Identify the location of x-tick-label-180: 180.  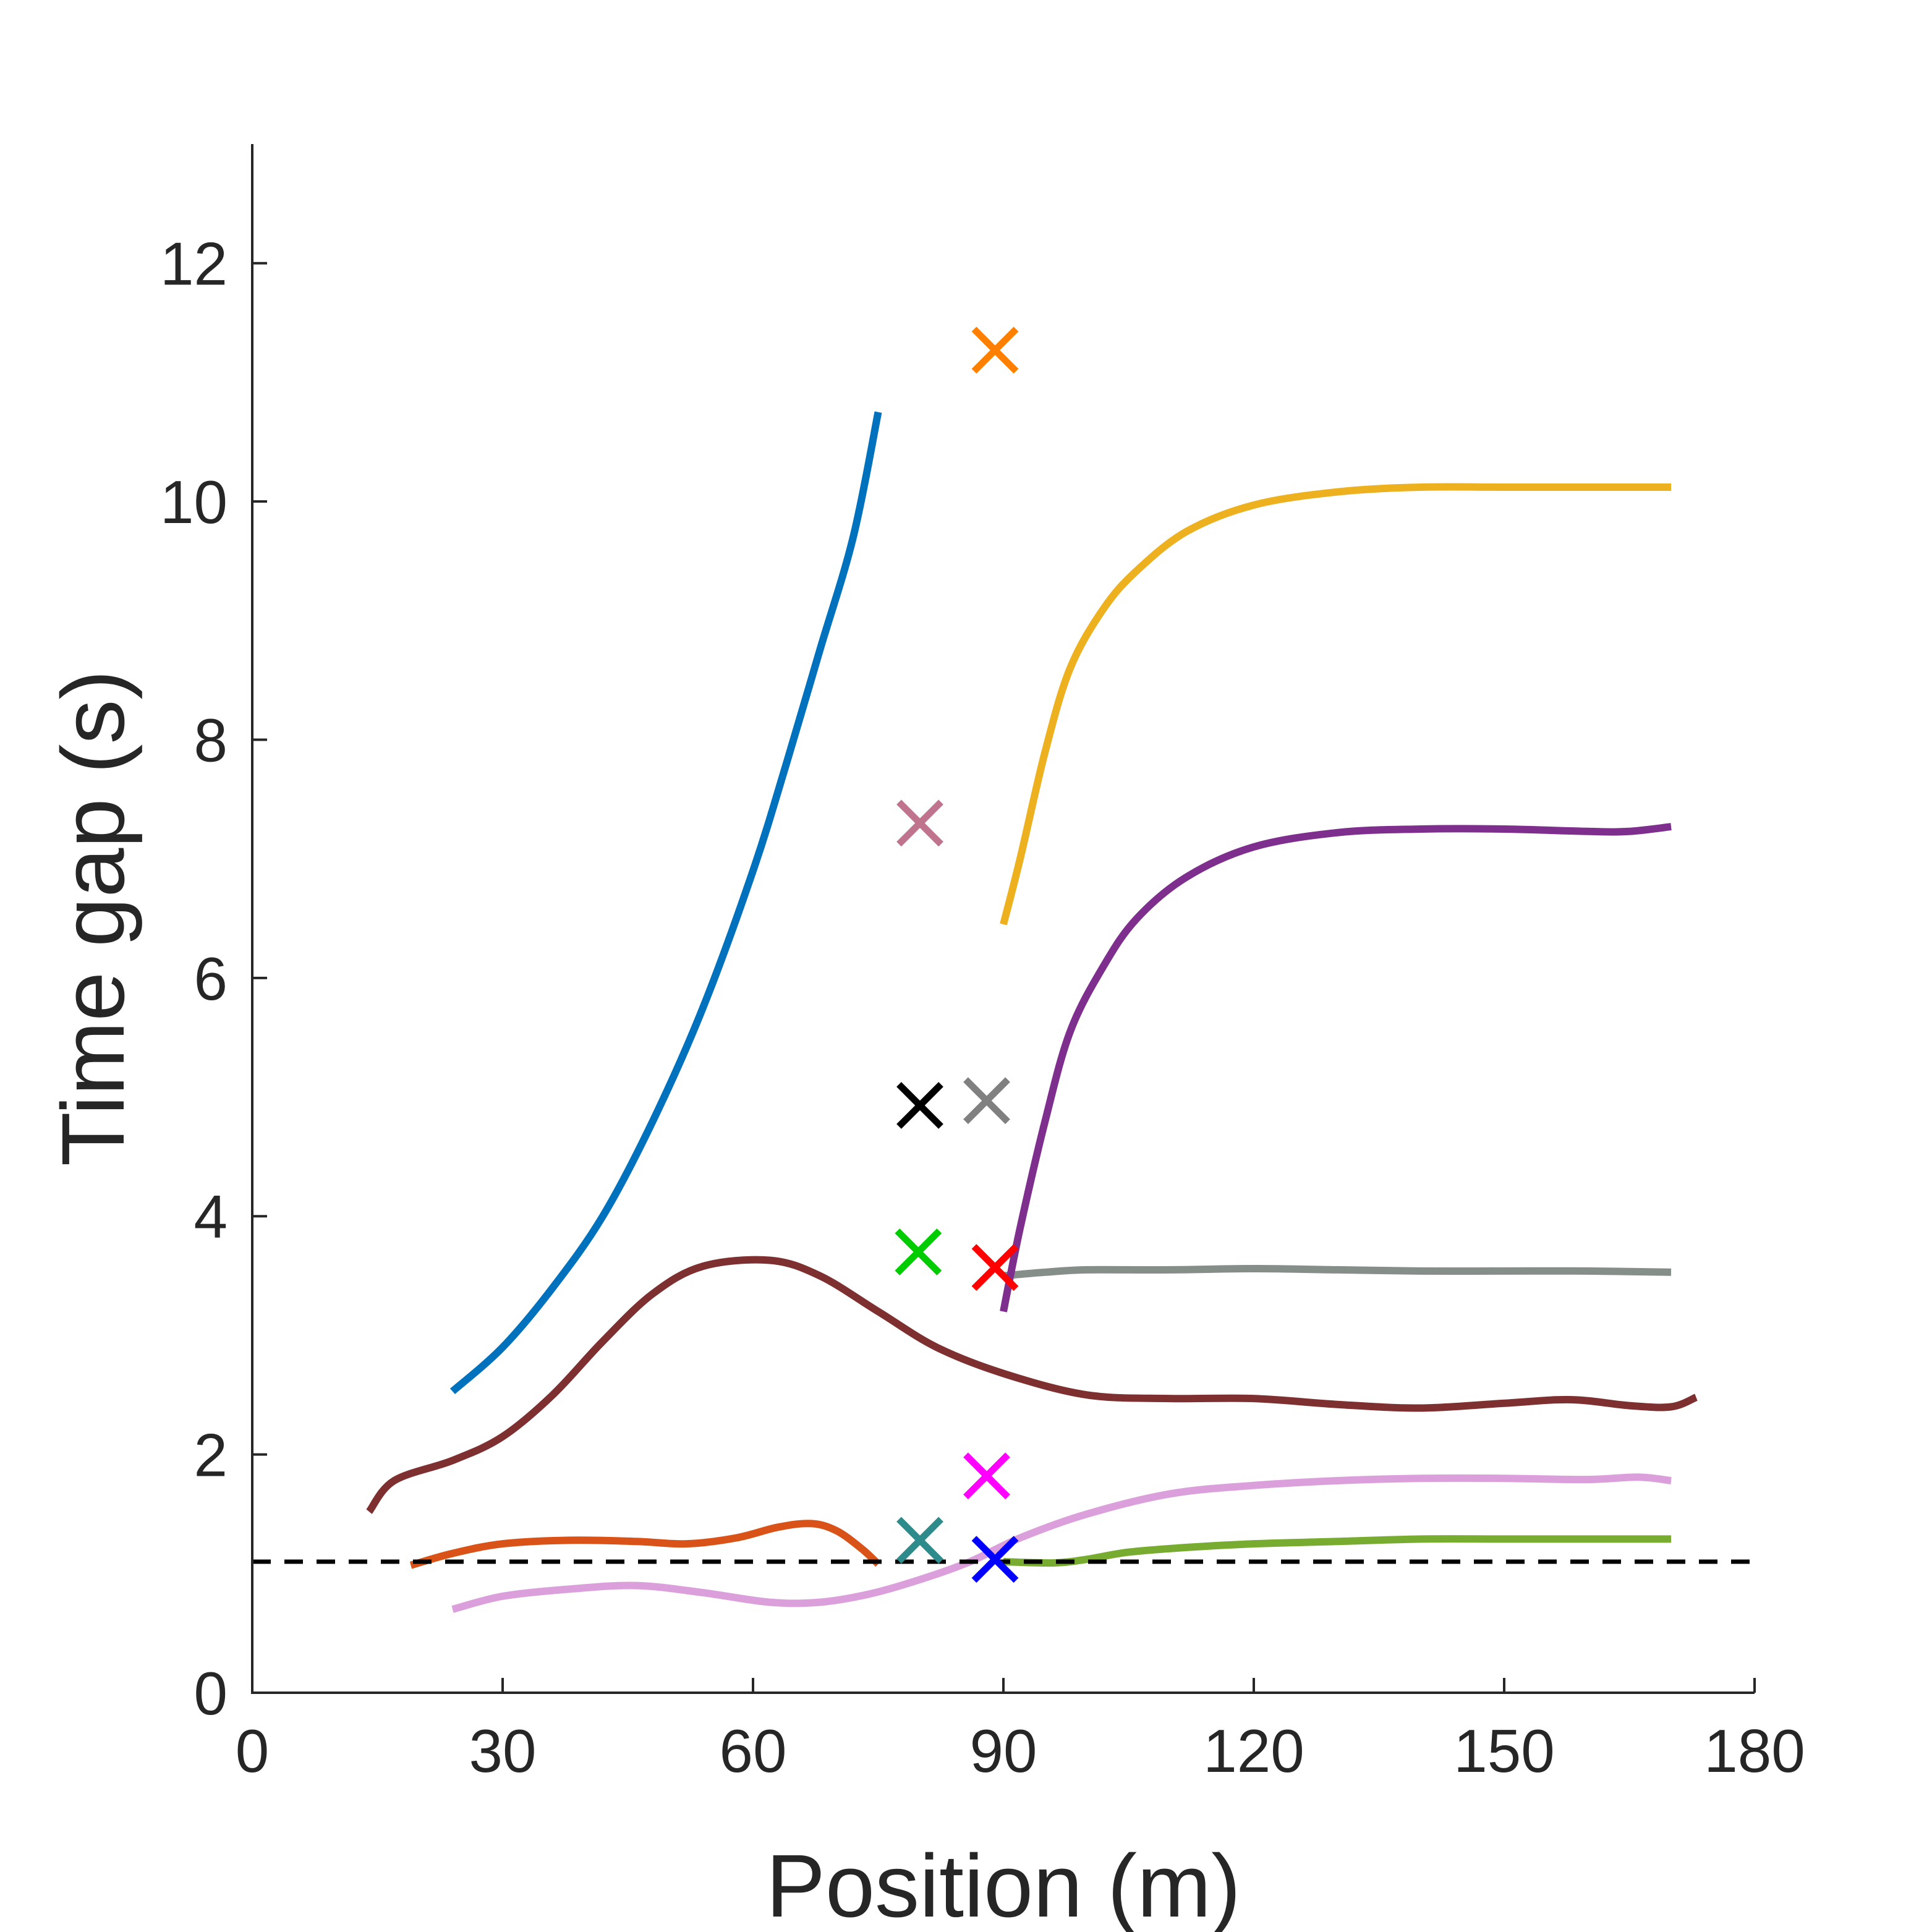
(1755, 1751).